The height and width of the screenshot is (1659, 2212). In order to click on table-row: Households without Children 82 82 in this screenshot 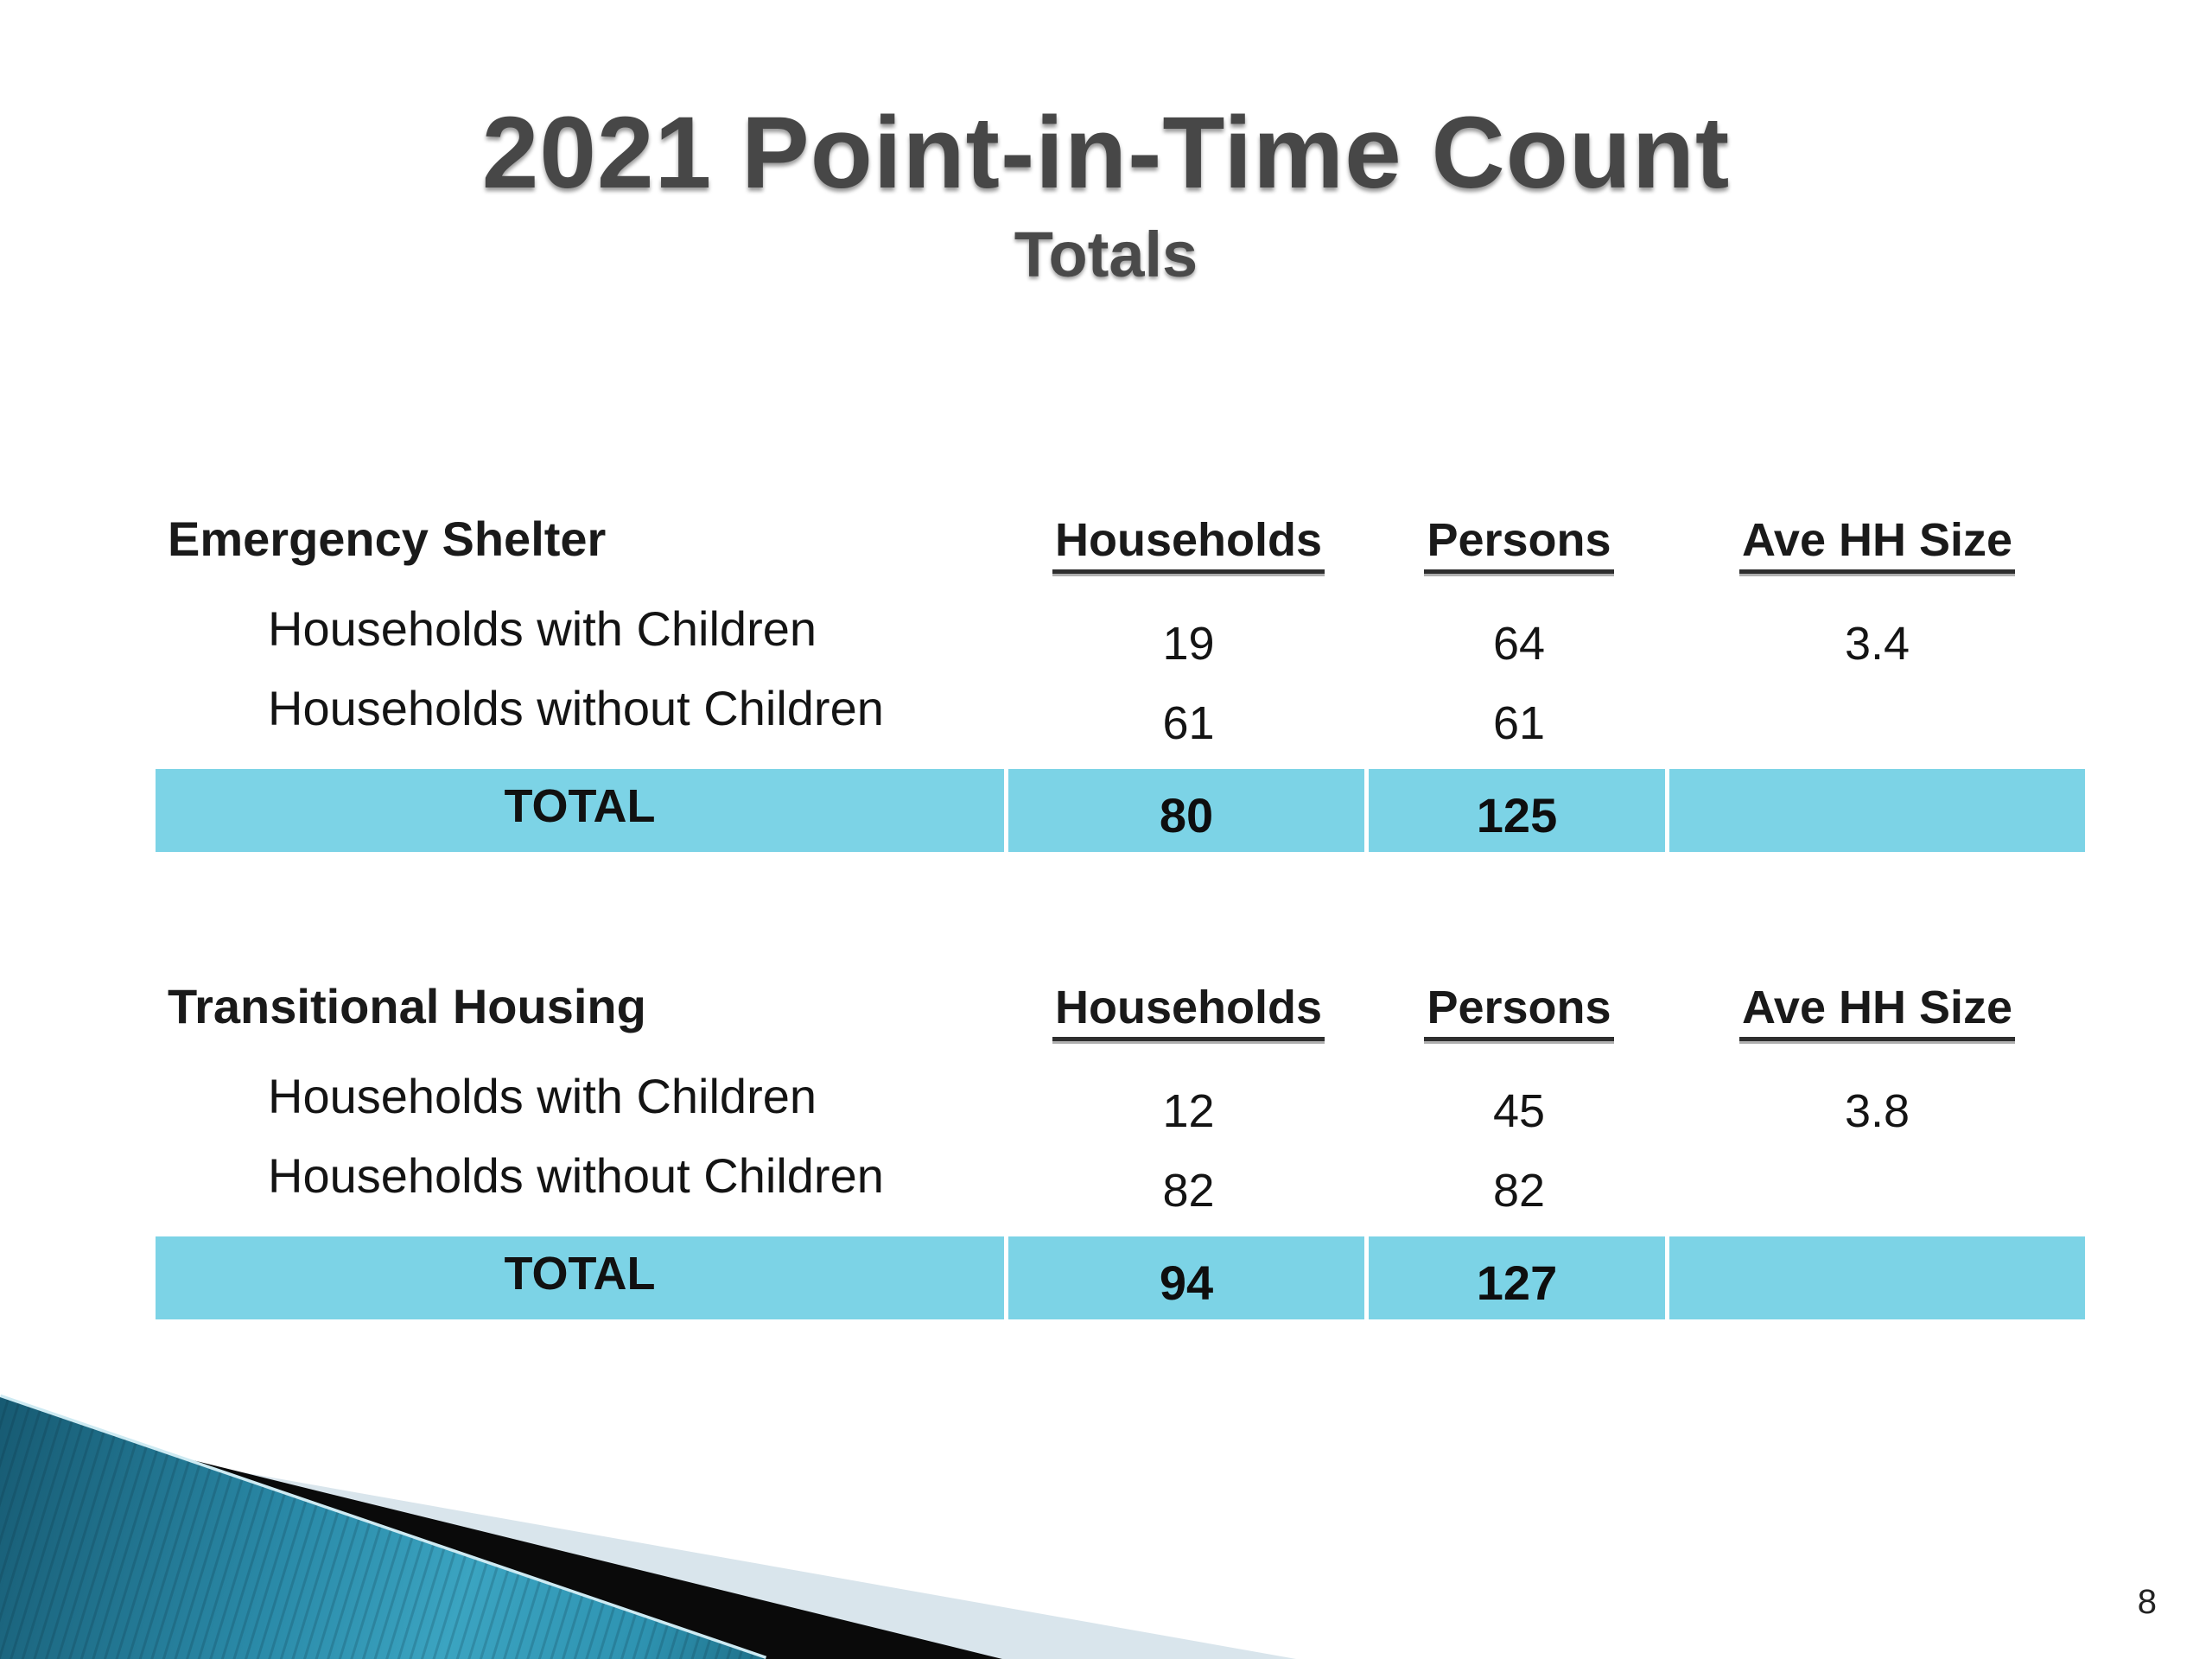, I will do `click(1120, 1182)`.